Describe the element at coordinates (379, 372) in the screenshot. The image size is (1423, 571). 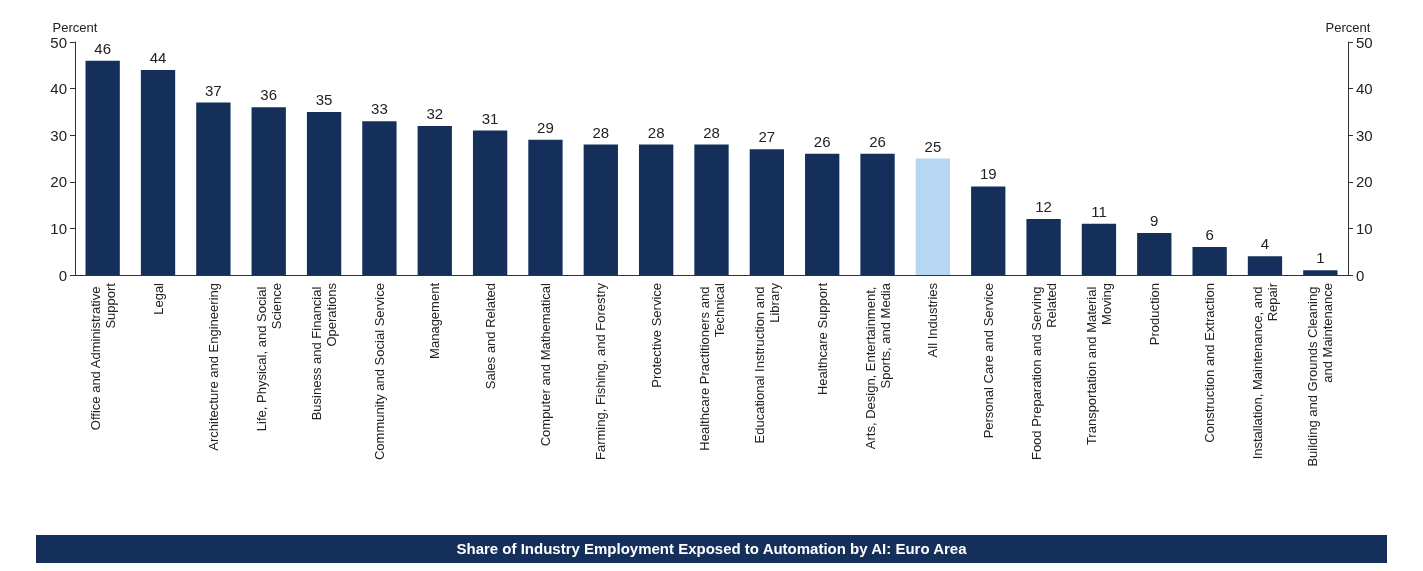
I see `x-tick-label: Community and Social Service` at that location.